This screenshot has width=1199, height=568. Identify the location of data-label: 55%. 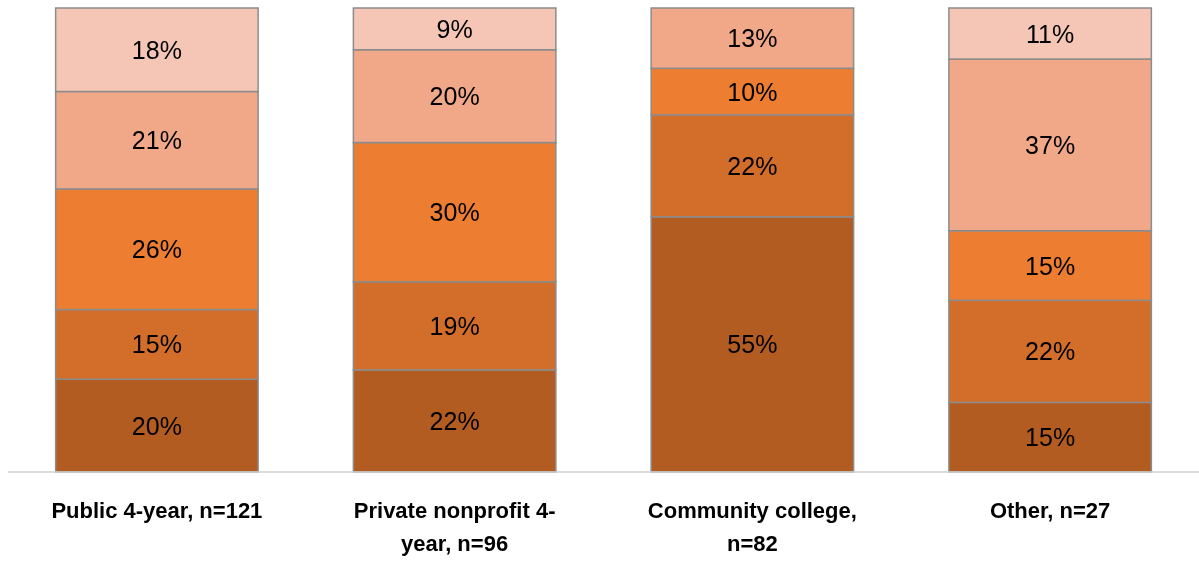
(752, 344).